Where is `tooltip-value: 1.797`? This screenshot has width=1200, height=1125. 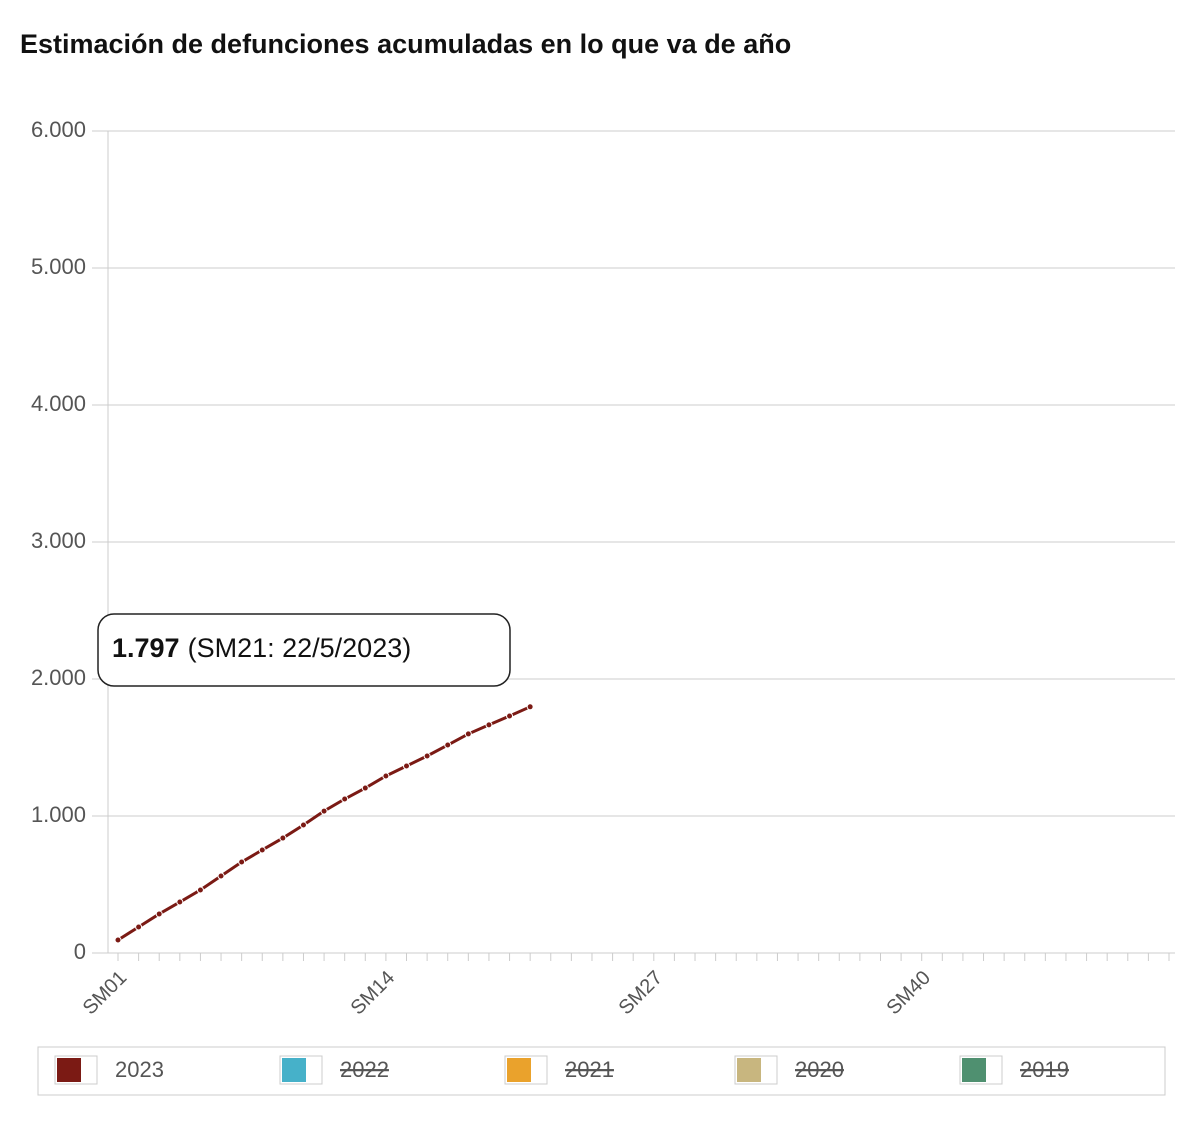 tooltip-value: 1.797 is located at coordinates (146, 648).